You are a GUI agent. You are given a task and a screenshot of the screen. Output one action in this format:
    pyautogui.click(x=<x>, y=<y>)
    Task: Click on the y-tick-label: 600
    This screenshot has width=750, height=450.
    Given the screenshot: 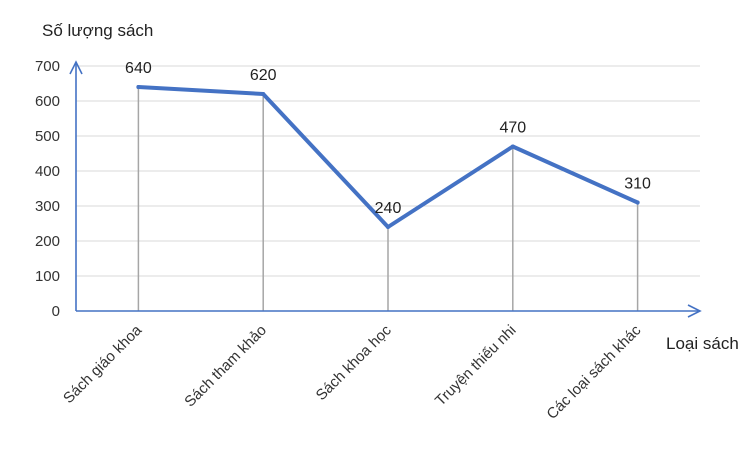 What is the action you would take?
    pyautogui.click(x=47, y=101)
    